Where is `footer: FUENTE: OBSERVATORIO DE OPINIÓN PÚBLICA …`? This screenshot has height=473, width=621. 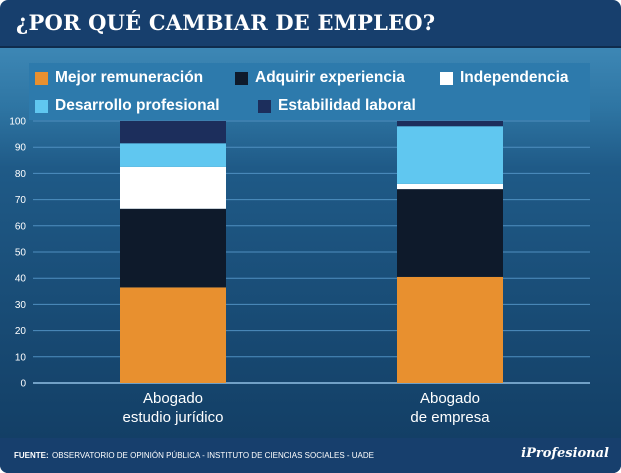
footer: FUENTE: OBSERVATORIO DE OPINIÓN PÚBLICA … is located at coordinates (310, 455).